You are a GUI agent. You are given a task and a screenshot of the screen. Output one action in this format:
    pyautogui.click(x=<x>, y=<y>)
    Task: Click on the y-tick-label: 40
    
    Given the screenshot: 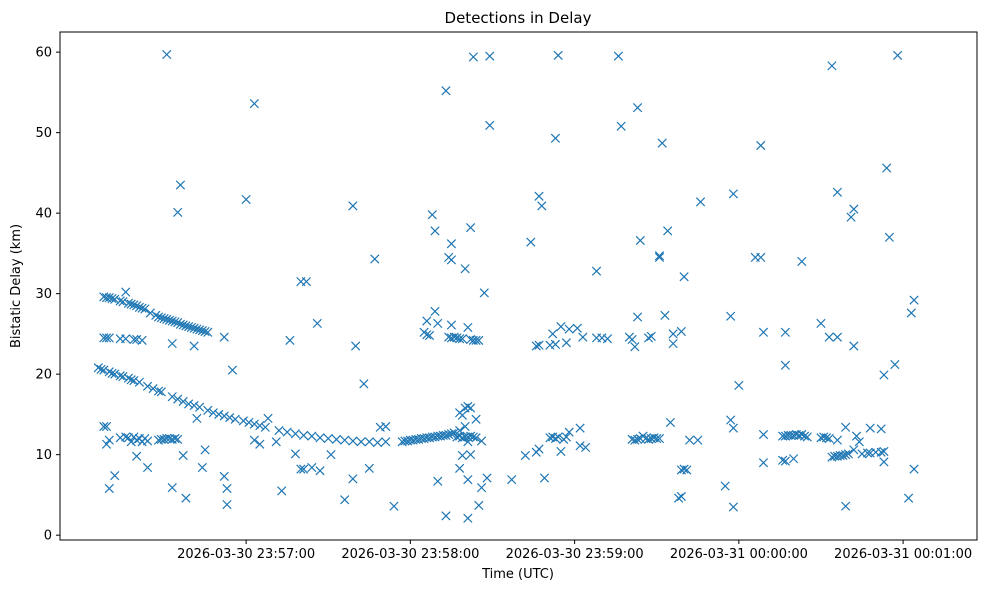 What is the action you would take?
    pyautogui.click(x=43, y=214)
    